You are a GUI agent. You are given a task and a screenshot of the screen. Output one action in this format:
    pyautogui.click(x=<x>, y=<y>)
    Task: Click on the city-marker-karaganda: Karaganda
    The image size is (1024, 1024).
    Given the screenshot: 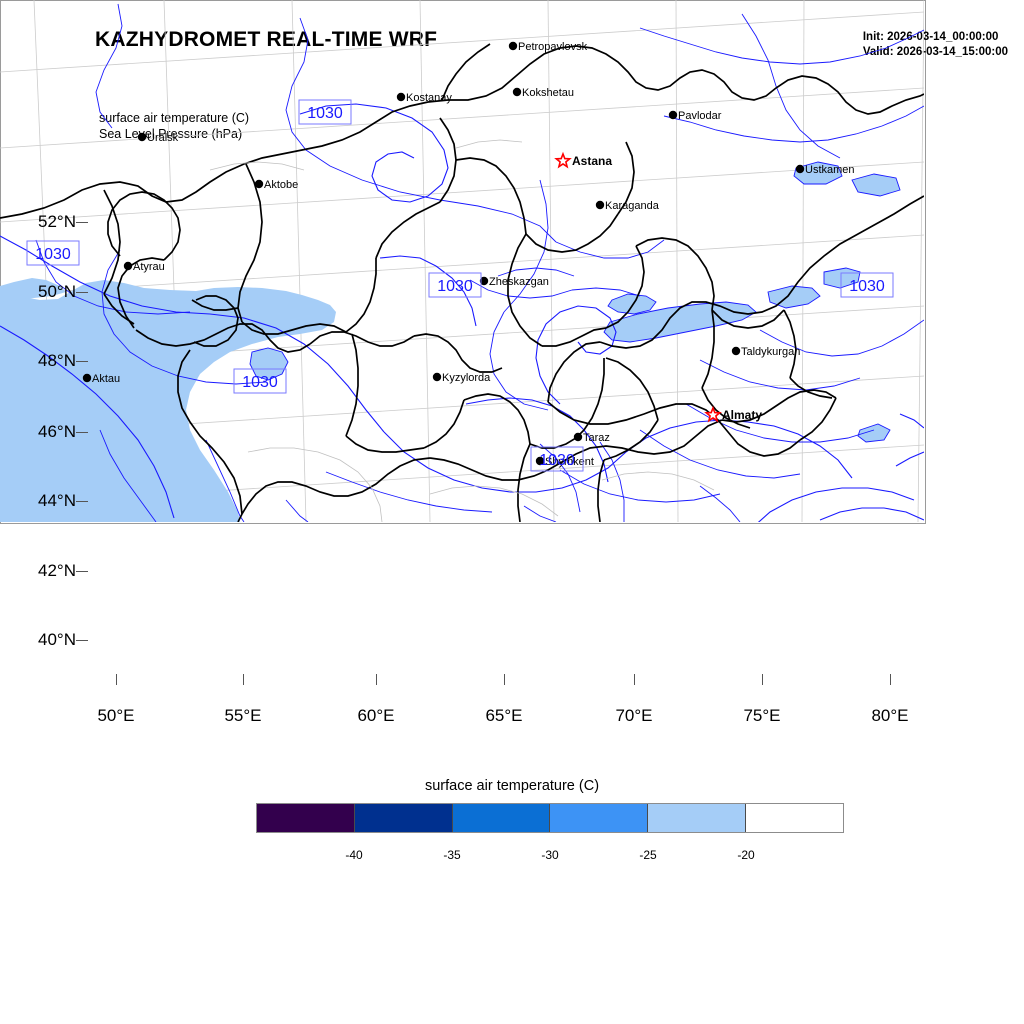 What is the action you would take?
    pyautogui.click(x=627, y=206)
    